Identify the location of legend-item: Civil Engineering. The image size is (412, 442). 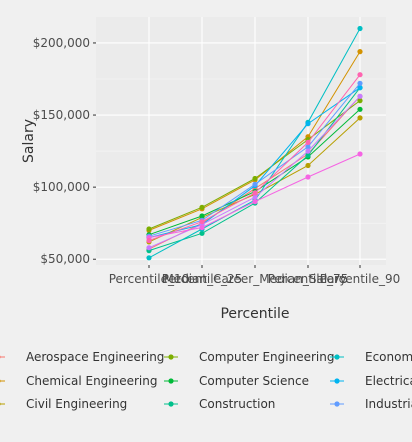
(63, 404).